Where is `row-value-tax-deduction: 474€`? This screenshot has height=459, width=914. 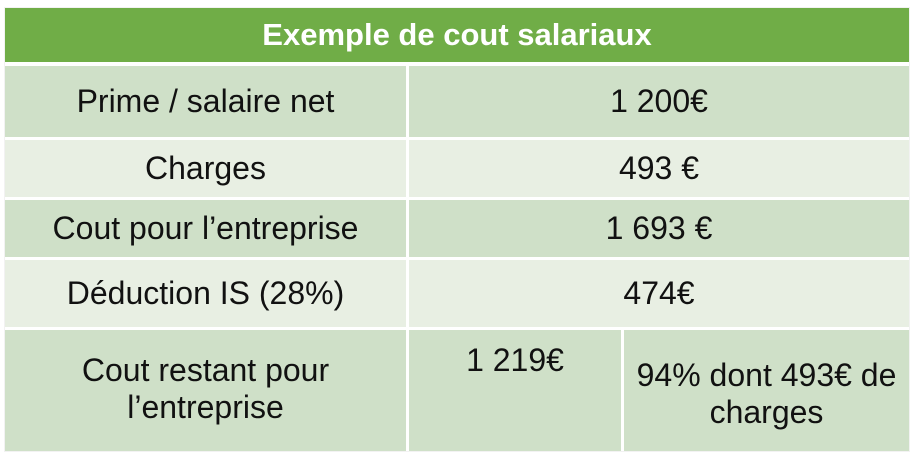
row-value-tax-deduction: 474€ is located at coordinates (659, 295).